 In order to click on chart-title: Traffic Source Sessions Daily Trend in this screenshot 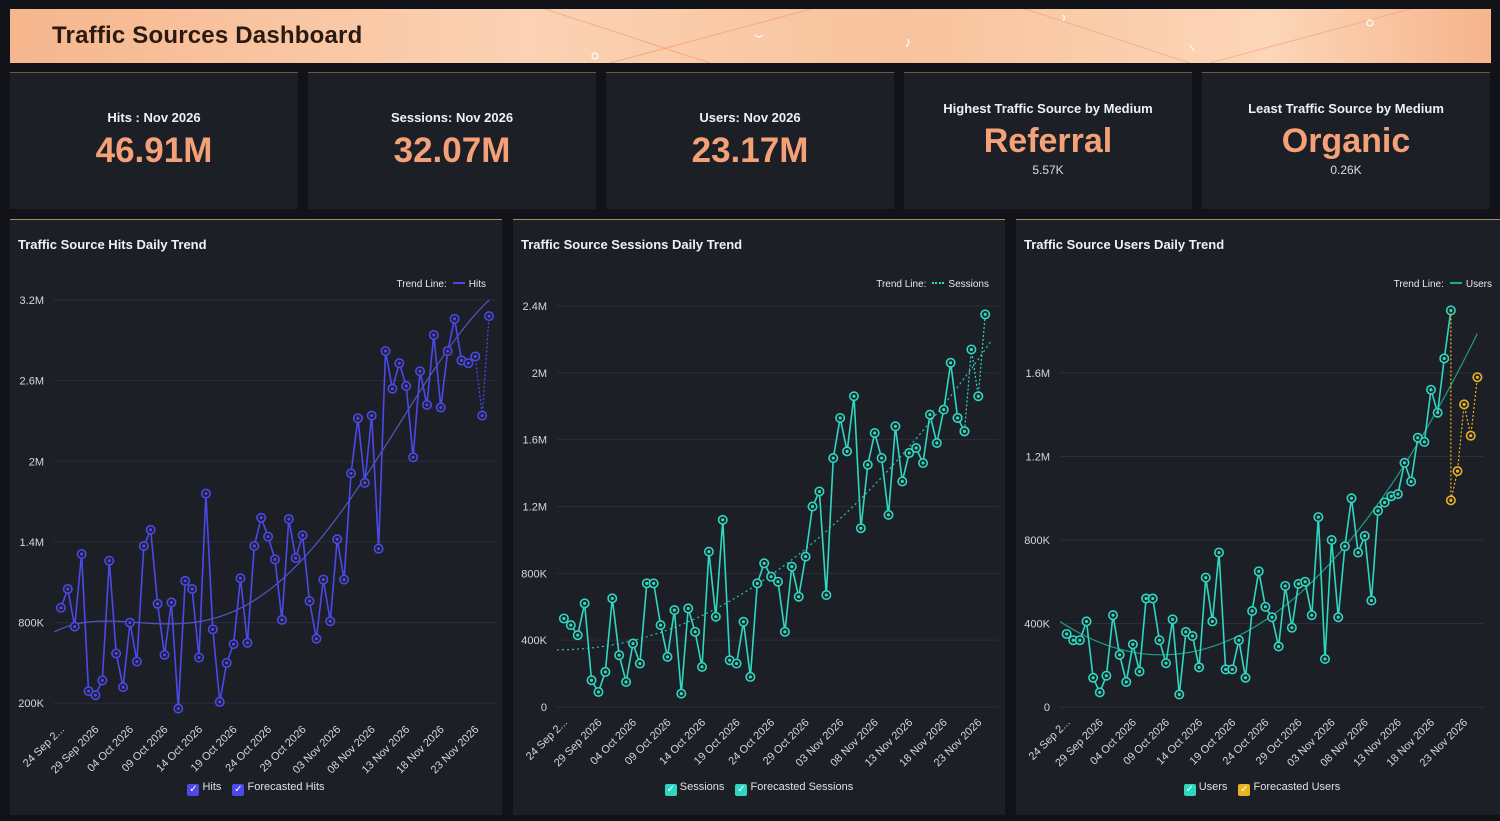, I will do `click(632, 244)`.